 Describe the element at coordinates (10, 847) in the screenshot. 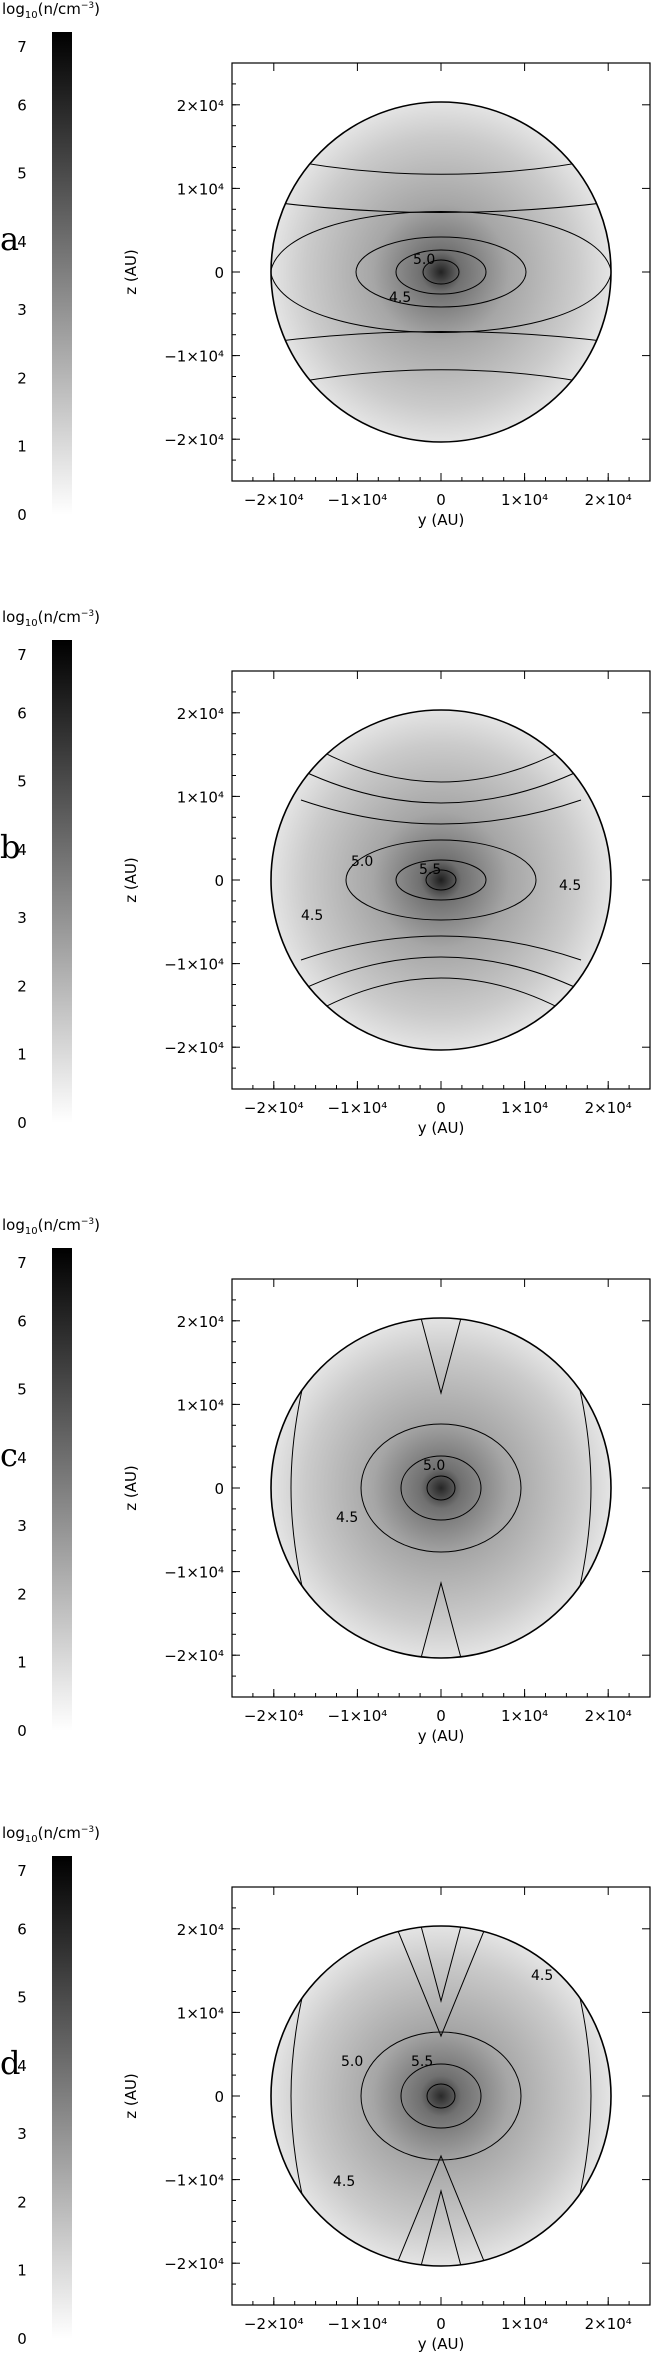

I see `panel-label: b` at that location.